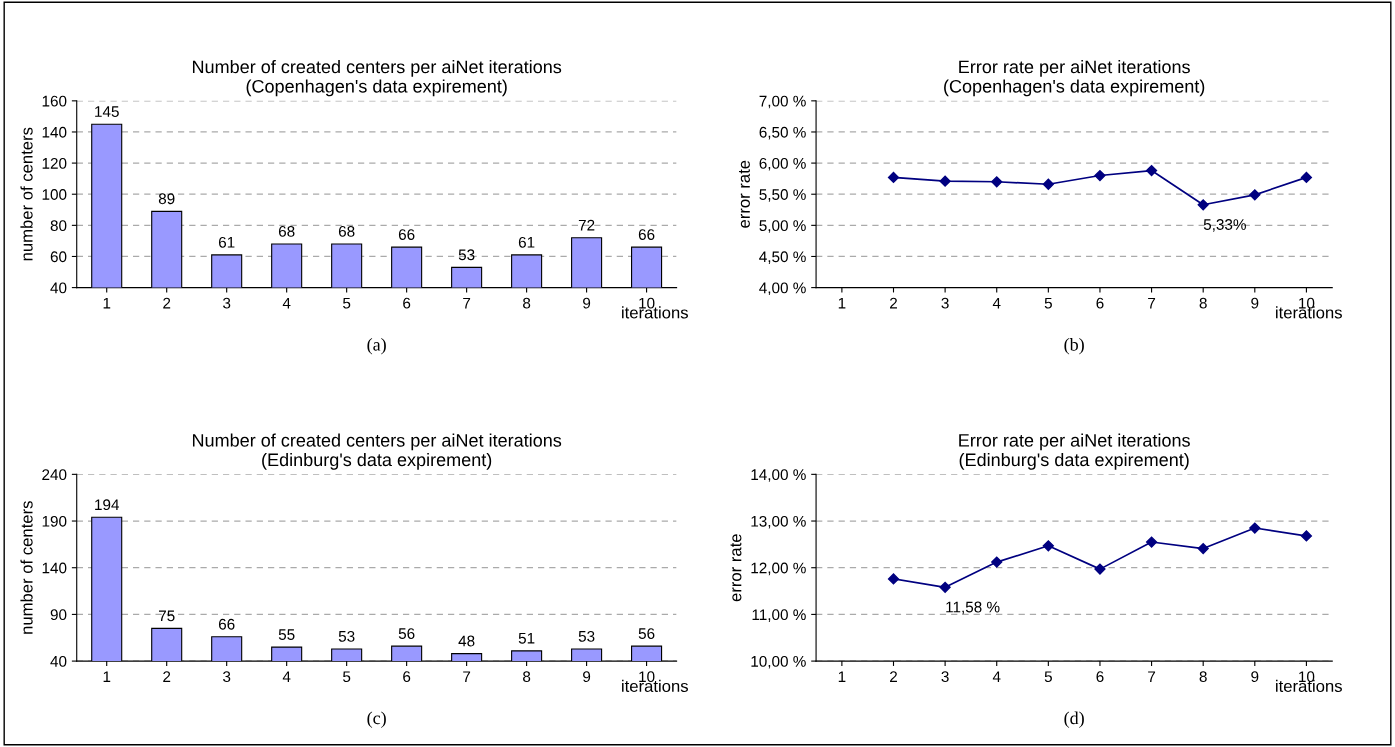 The image size is (1395, 747). Describe the element at coordinates (778, 475) in the screenshot. I see `y-tick-label: 14,00 %` at that location.